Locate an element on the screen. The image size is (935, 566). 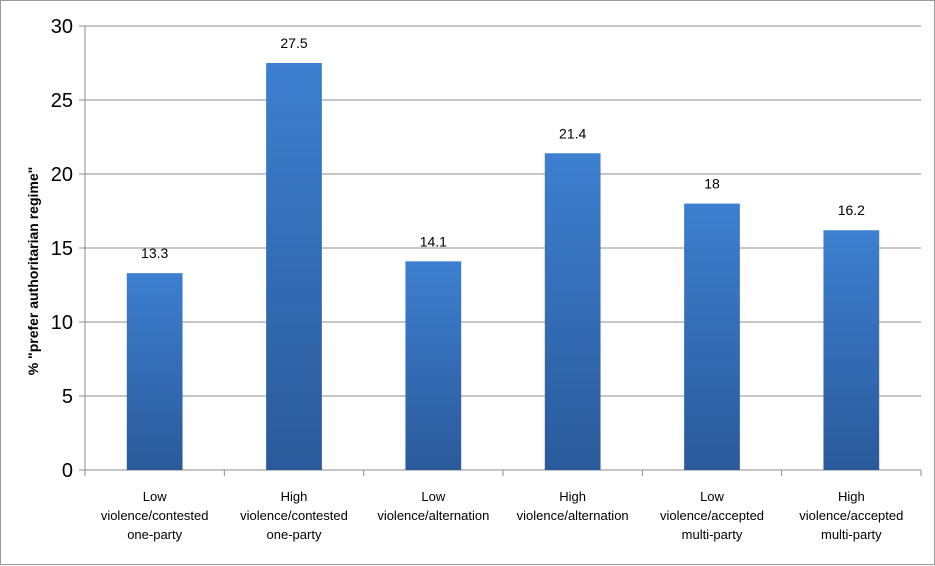
data-label: 13.3 is located at coordinates (154, 253).